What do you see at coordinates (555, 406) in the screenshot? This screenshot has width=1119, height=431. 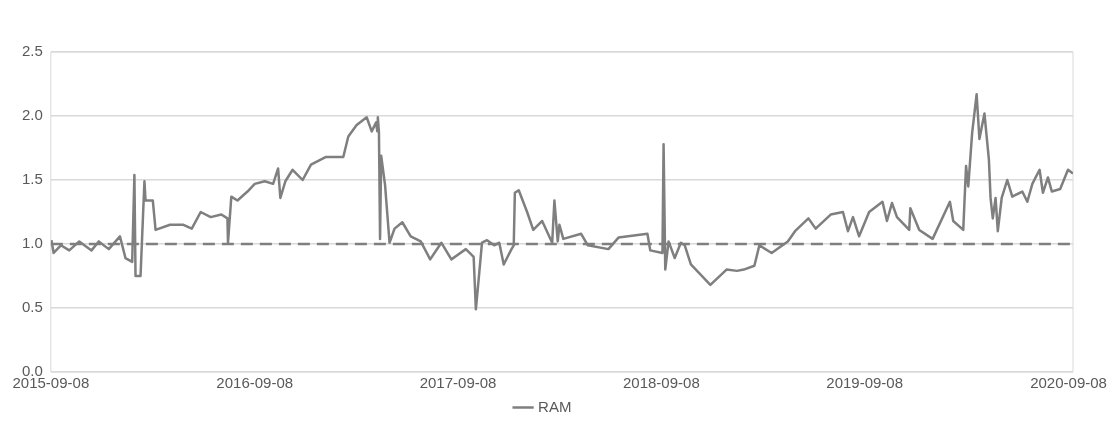 I see `legend-label: RAM` at bounding box center [555, 406].